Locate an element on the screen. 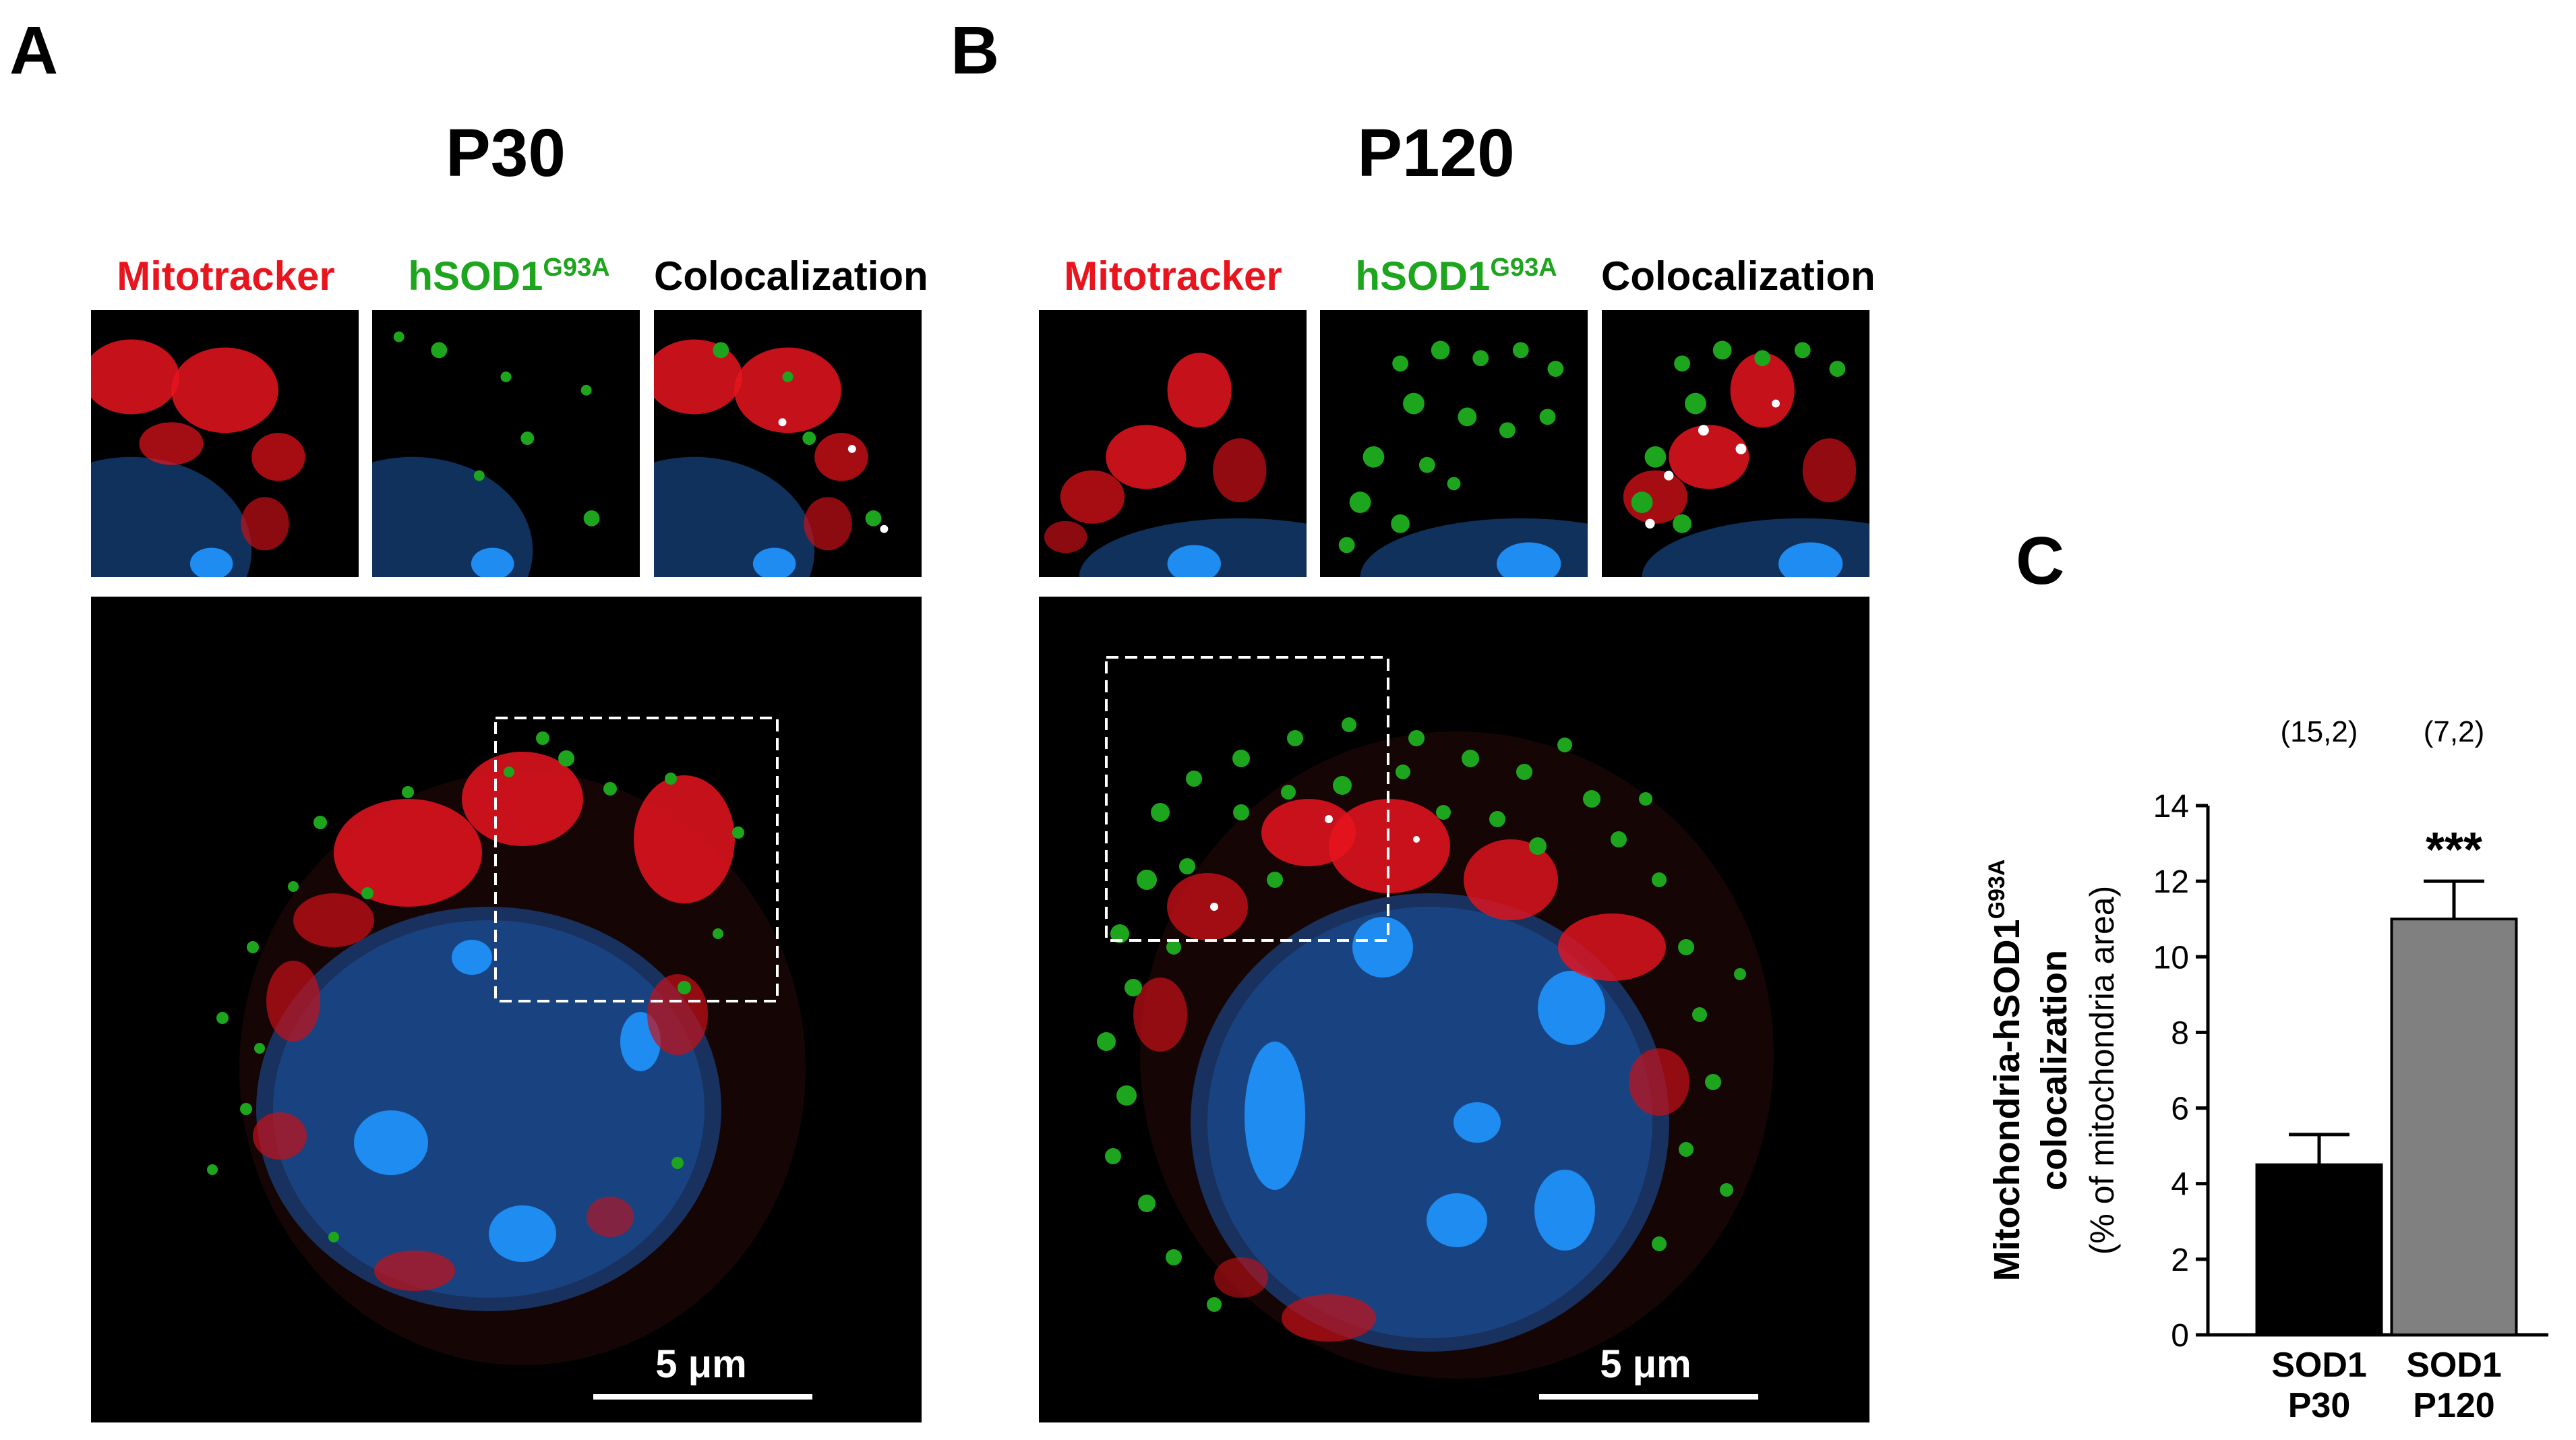  chart-y-tick-label: 10 is located at coordinates (2171, 958).